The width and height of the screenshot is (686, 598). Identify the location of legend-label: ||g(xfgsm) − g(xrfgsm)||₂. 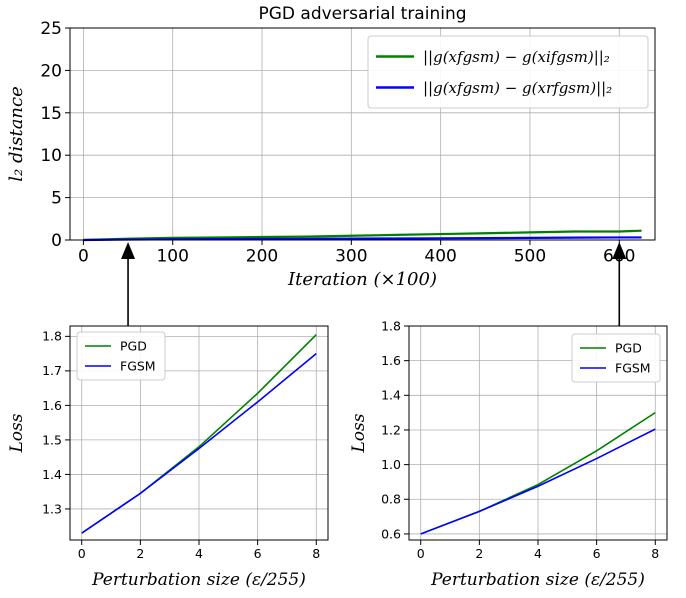
(517, 88).